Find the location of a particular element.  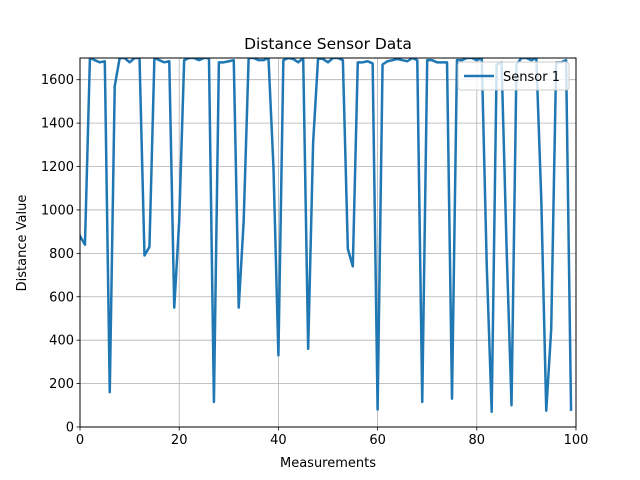

y-tick-label: 0 is located at coordinates (70, 428).